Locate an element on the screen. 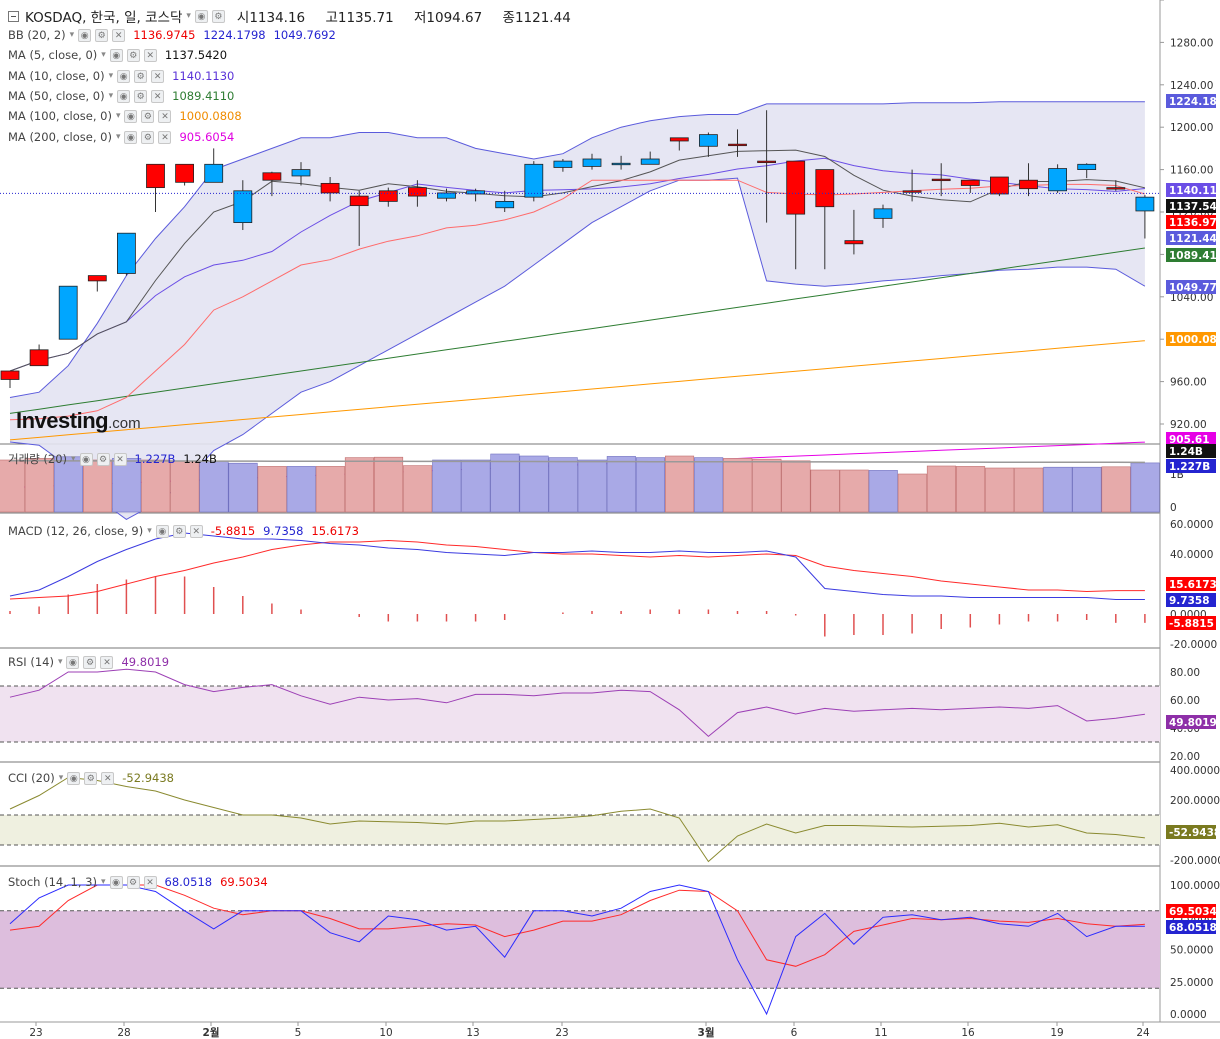 Image resolution: width=1220 pixels, height=1039 pixels. stoch-tag: 68.0518 is located at coordinates (1193, 928).